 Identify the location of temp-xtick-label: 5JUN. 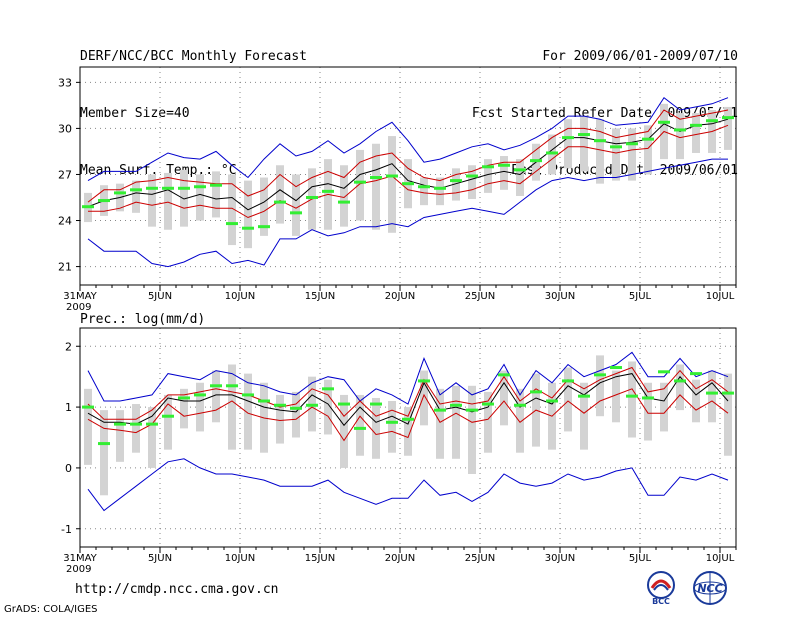
(160, 296).